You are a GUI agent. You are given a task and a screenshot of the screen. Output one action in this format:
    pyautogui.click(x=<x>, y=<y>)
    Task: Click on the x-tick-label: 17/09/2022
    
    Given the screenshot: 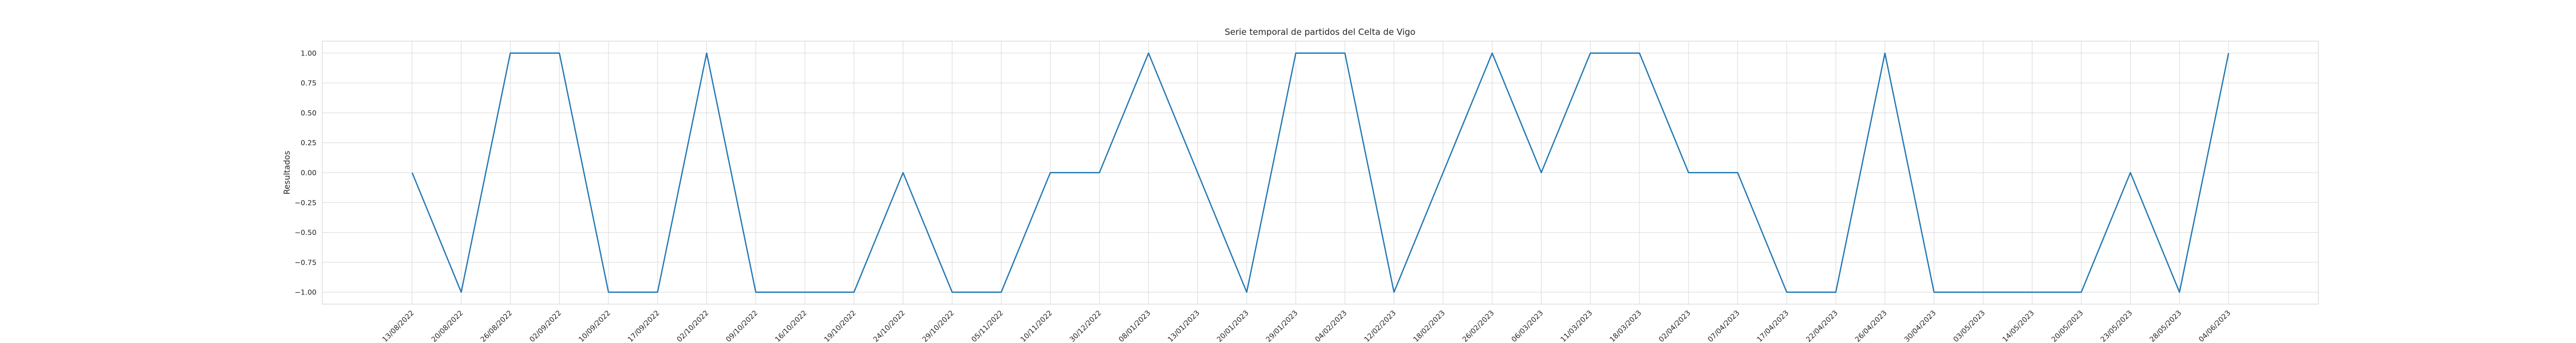 What is the action you would take?
    pyautogui.click(x=643, y=326)
    